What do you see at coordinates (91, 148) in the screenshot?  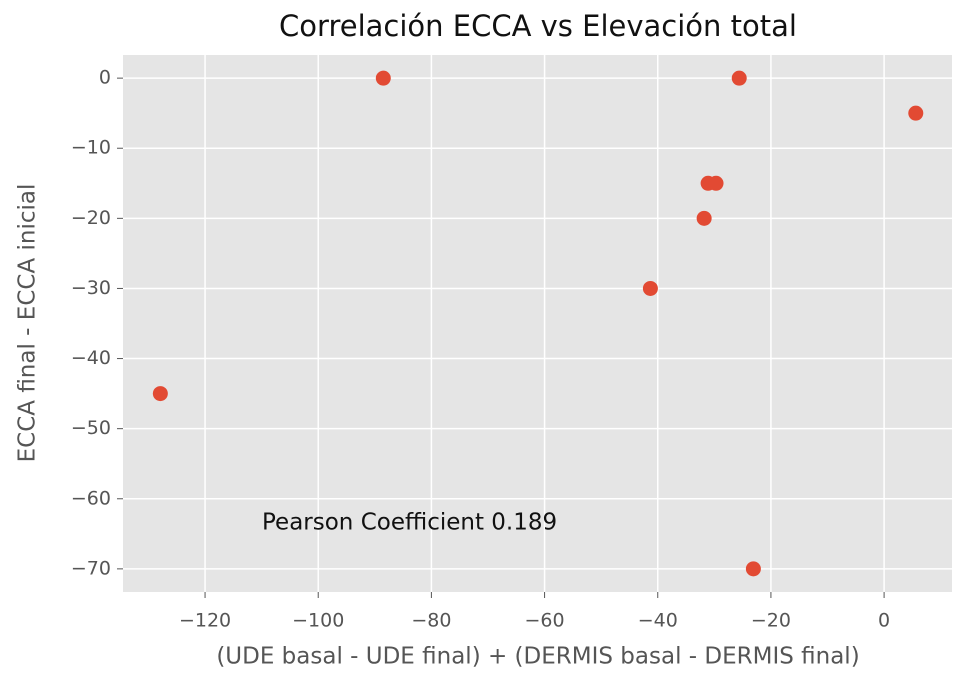 I see `y-tick-label: −10` at bounding box center [91, 148].